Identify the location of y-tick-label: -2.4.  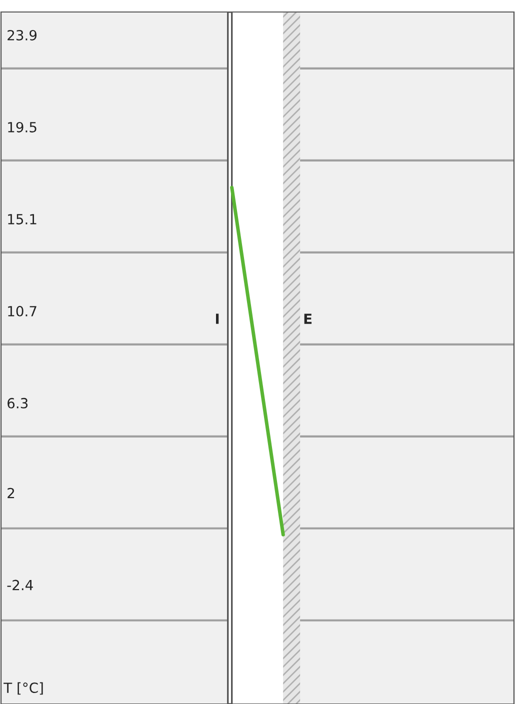
(20, 585).